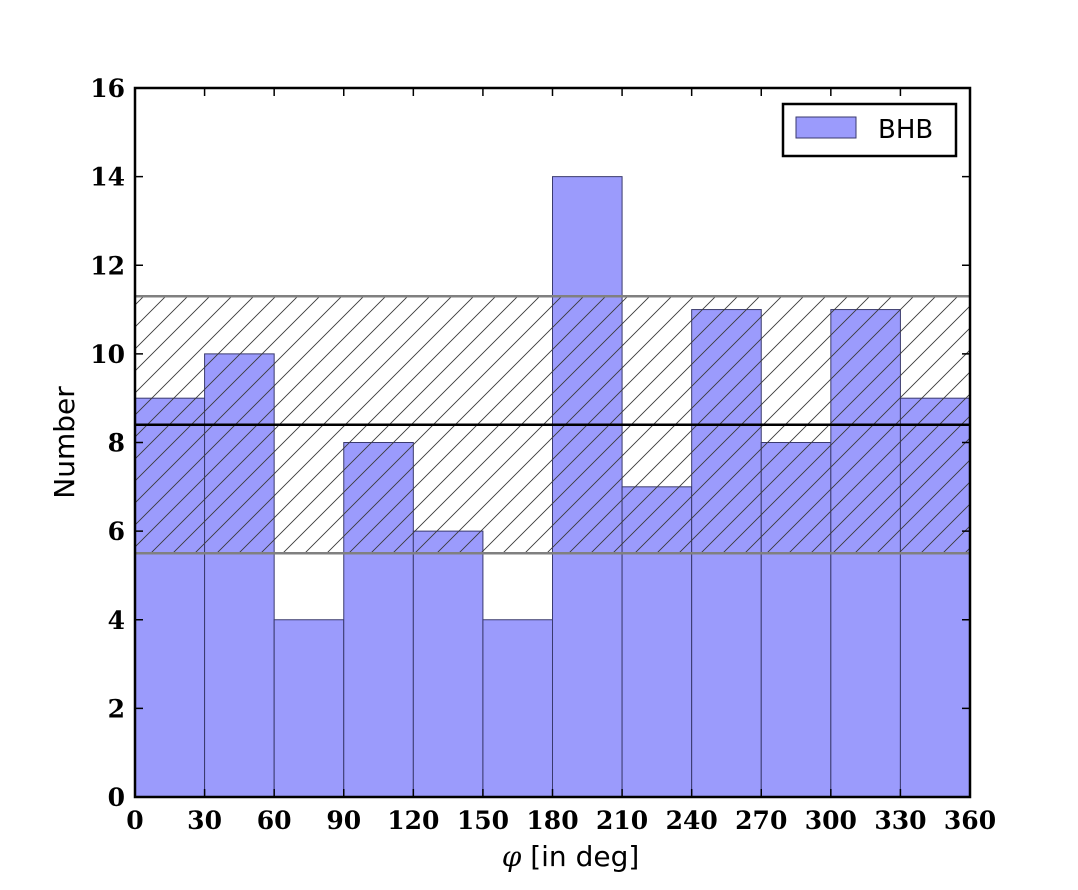  I want to click on y-tick-label: 4, so click(116, 620).